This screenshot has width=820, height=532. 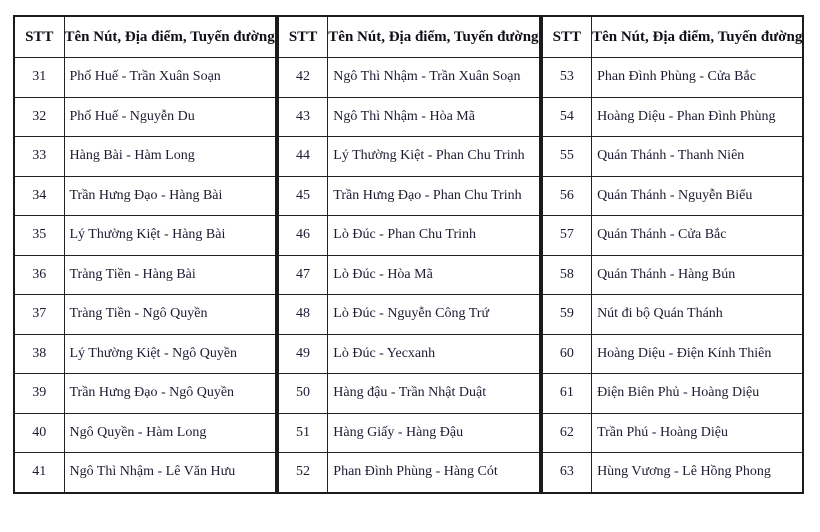 I want to click on row-number: 43, so click(x=303, y=116).